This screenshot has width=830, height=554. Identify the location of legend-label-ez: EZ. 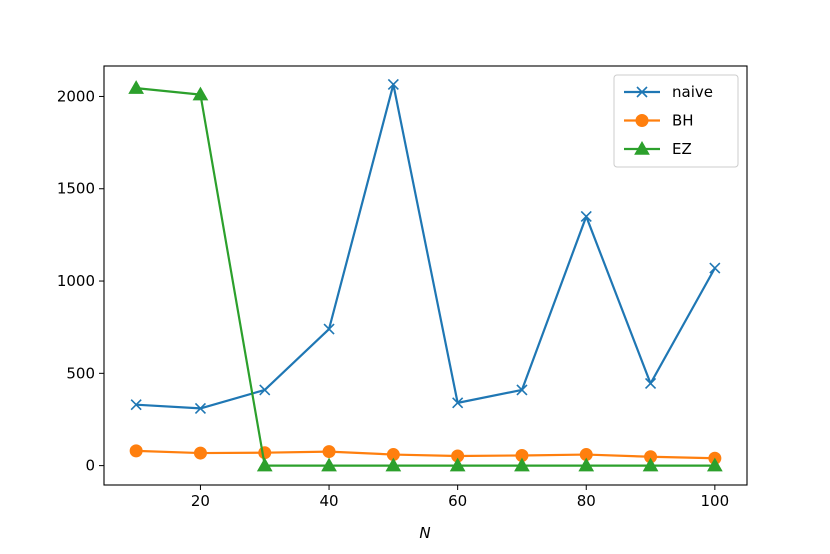
(682, 149).